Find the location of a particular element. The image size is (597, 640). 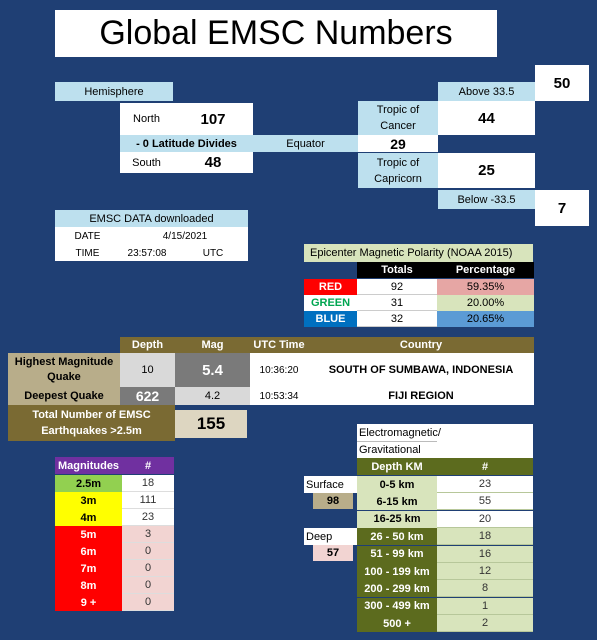

depth-header-line2: Gravitational is located at coordinates (397, 449).